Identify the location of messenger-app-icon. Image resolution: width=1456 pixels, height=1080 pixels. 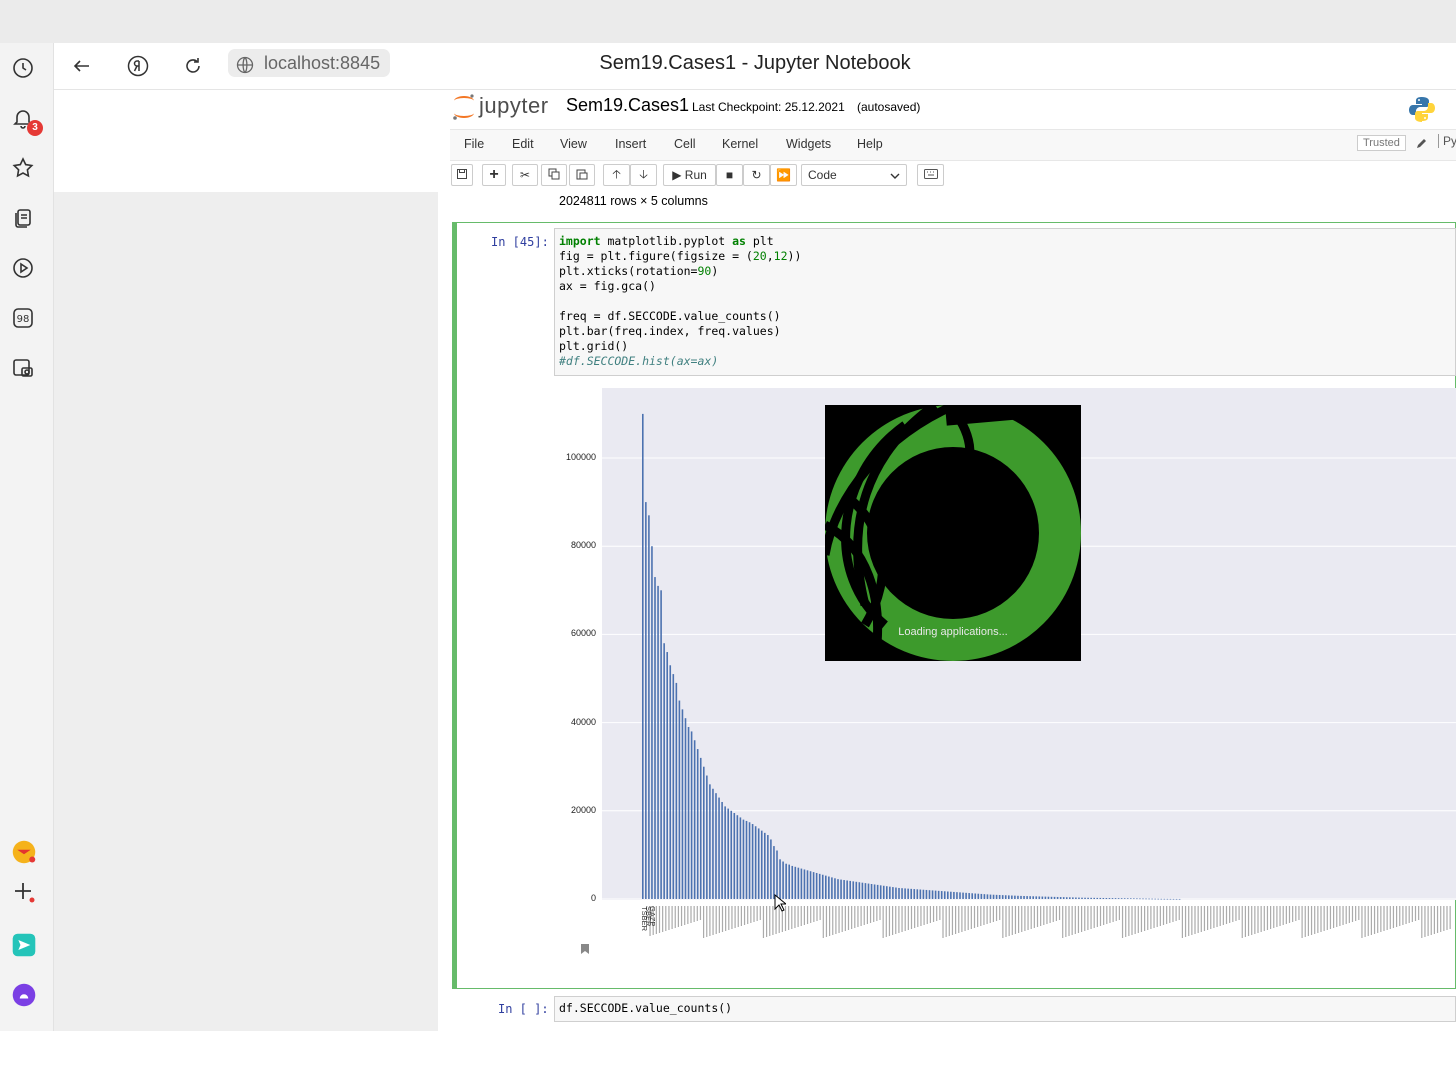
(24, 945).